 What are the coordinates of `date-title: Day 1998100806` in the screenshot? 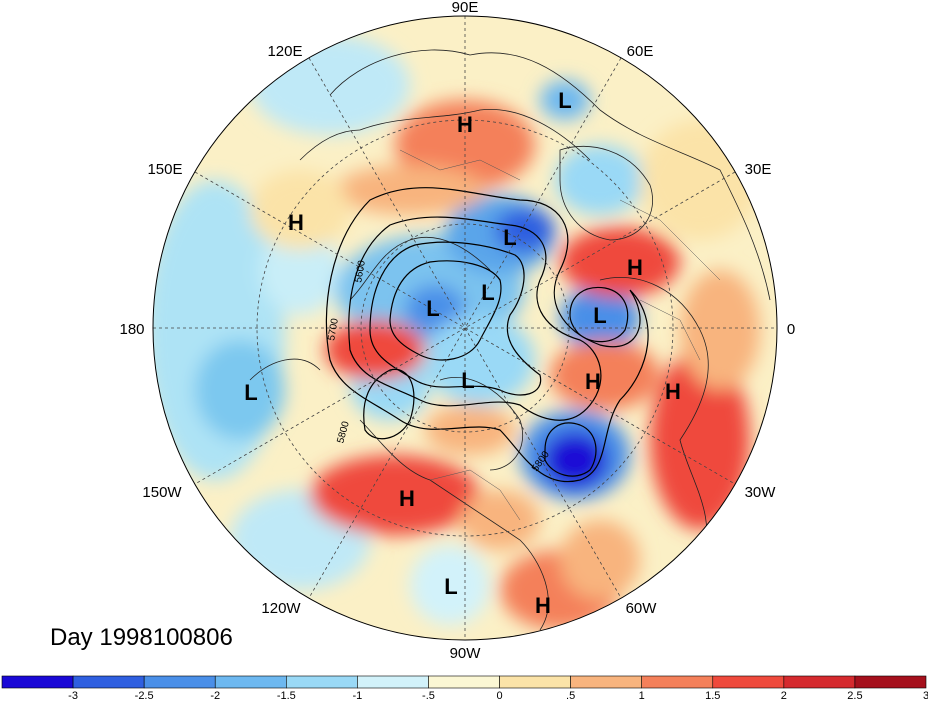 It's located at (141, 637).